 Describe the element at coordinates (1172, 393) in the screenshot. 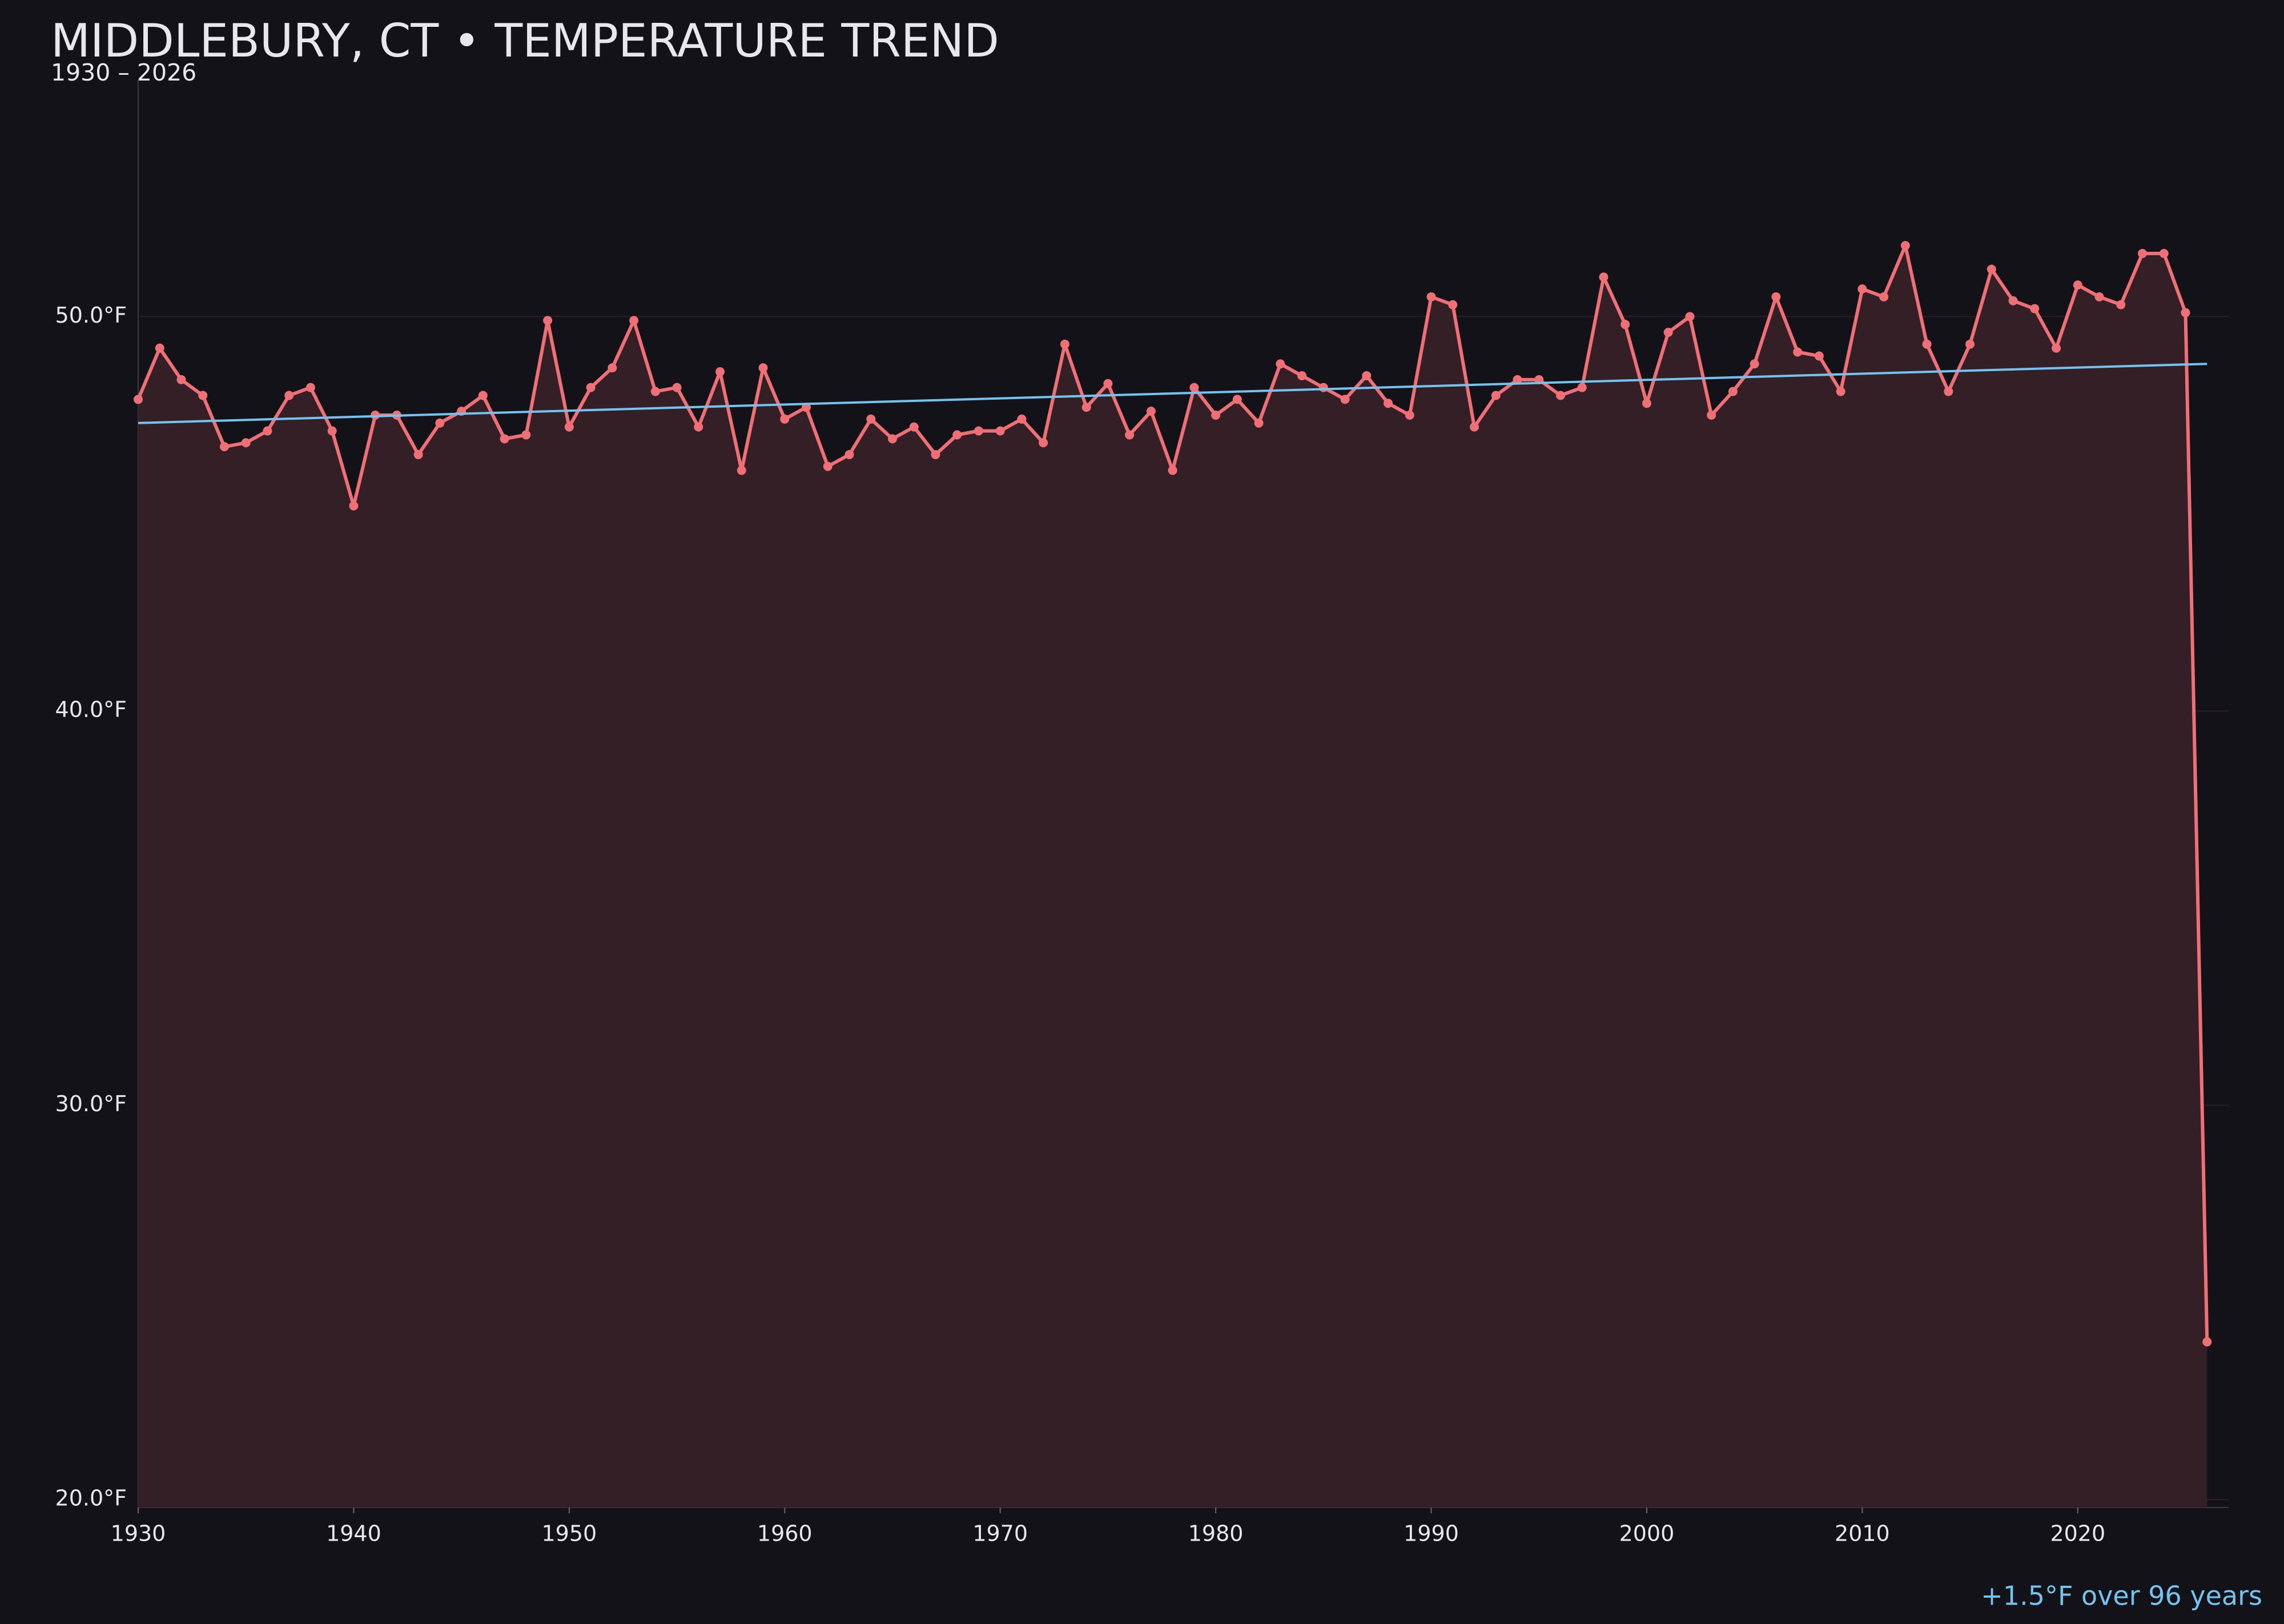

I see `trend-line` at that location.